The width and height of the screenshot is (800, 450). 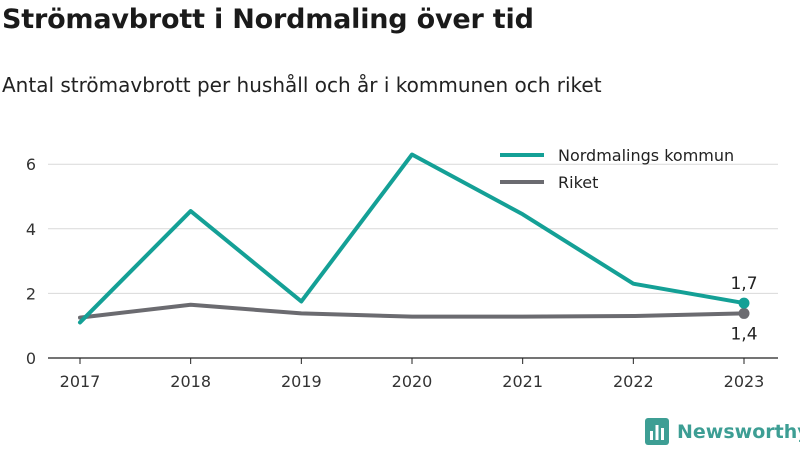 I want to click on legend-label: Nordmalings kommun, so click(x=646, y=155).